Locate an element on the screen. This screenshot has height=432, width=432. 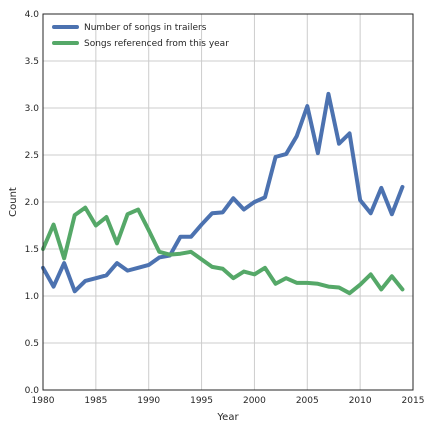
x-tick-label: 2010 is located at coordinates (360, 401).